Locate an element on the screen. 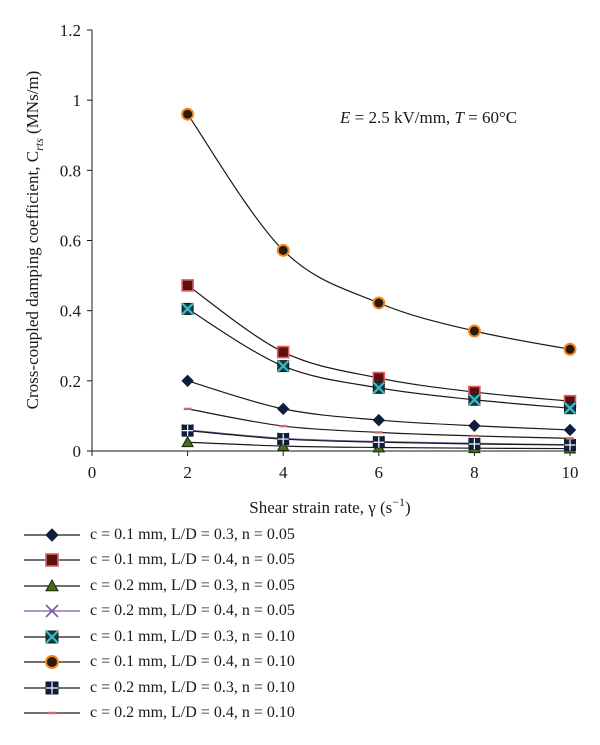 The width and height of the screenshot is (600, 745). x-tick-label: 10 is located at coordinates (570, 472).